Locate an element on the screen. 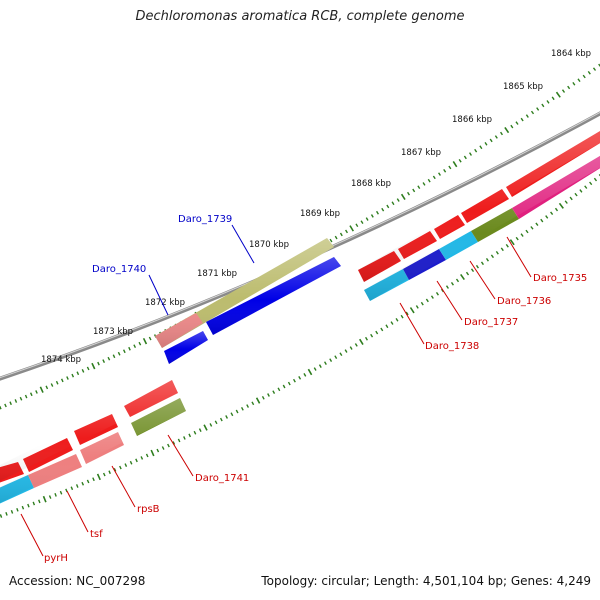  gene-label-Daro_1739: Daro_1739 is located at coordinates (205, 219).